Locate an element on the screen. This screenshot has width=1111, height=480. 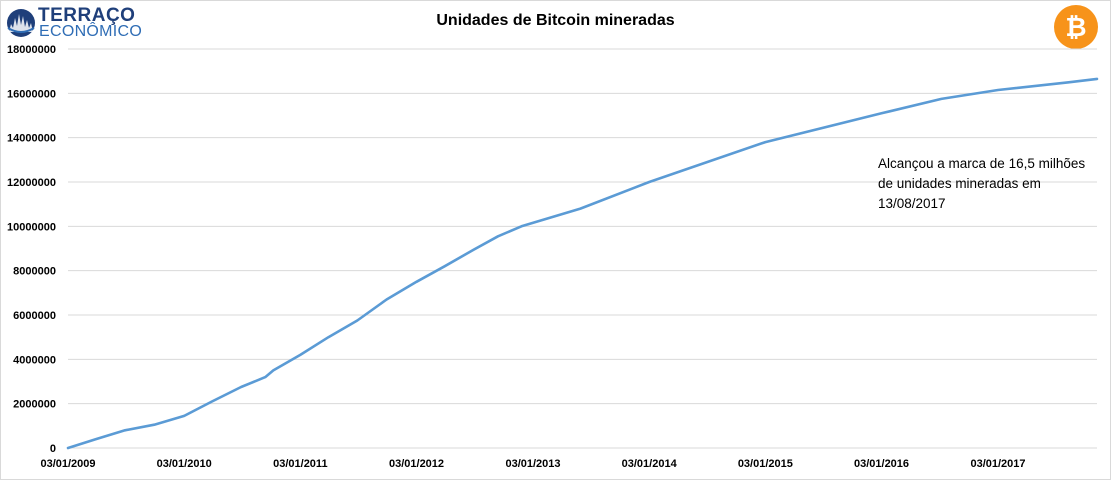
y-tick-label: 12000000 is located at coordinates (31, 183).